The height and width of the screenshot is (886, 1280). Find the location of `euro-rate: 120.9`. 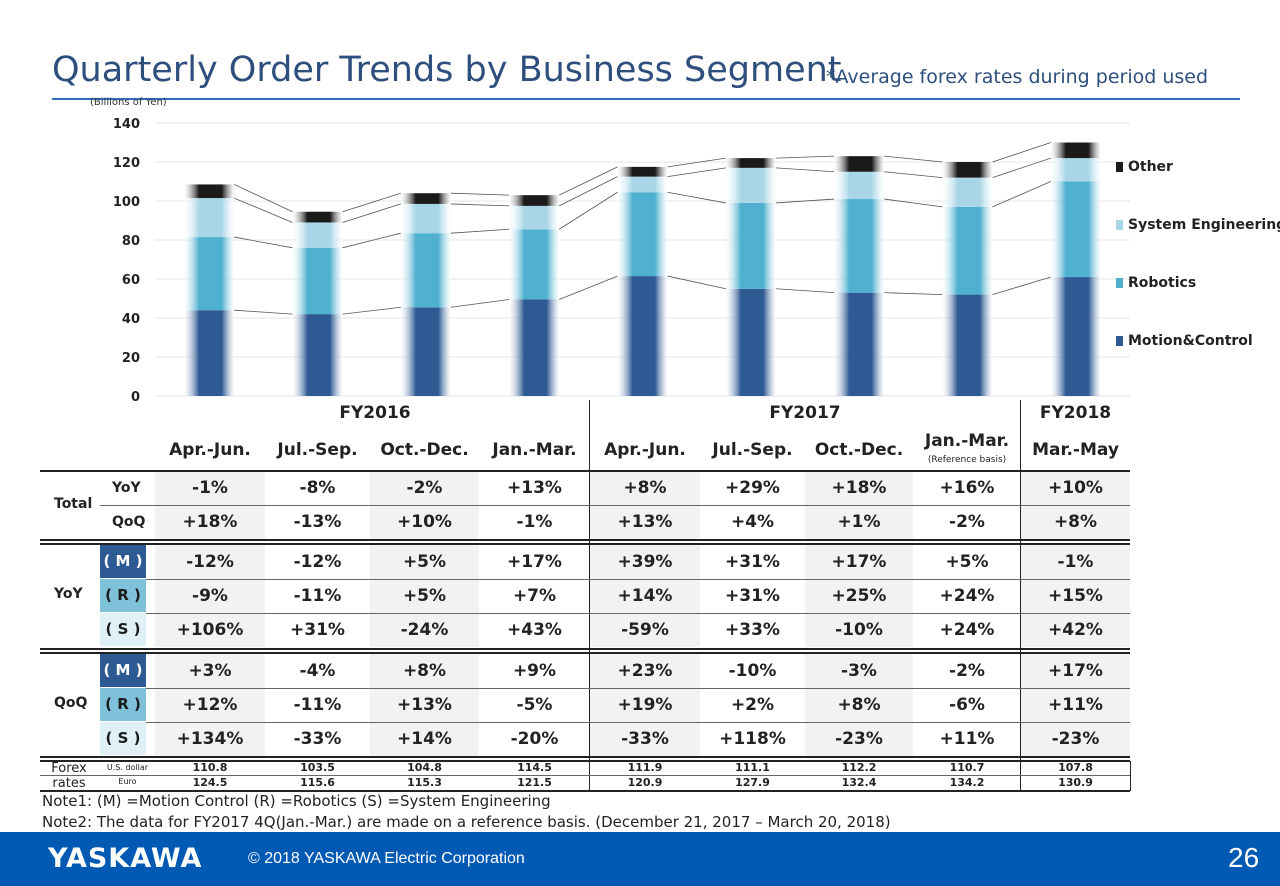

euro-rate: 120.9 is located at coordinates (645, 782).